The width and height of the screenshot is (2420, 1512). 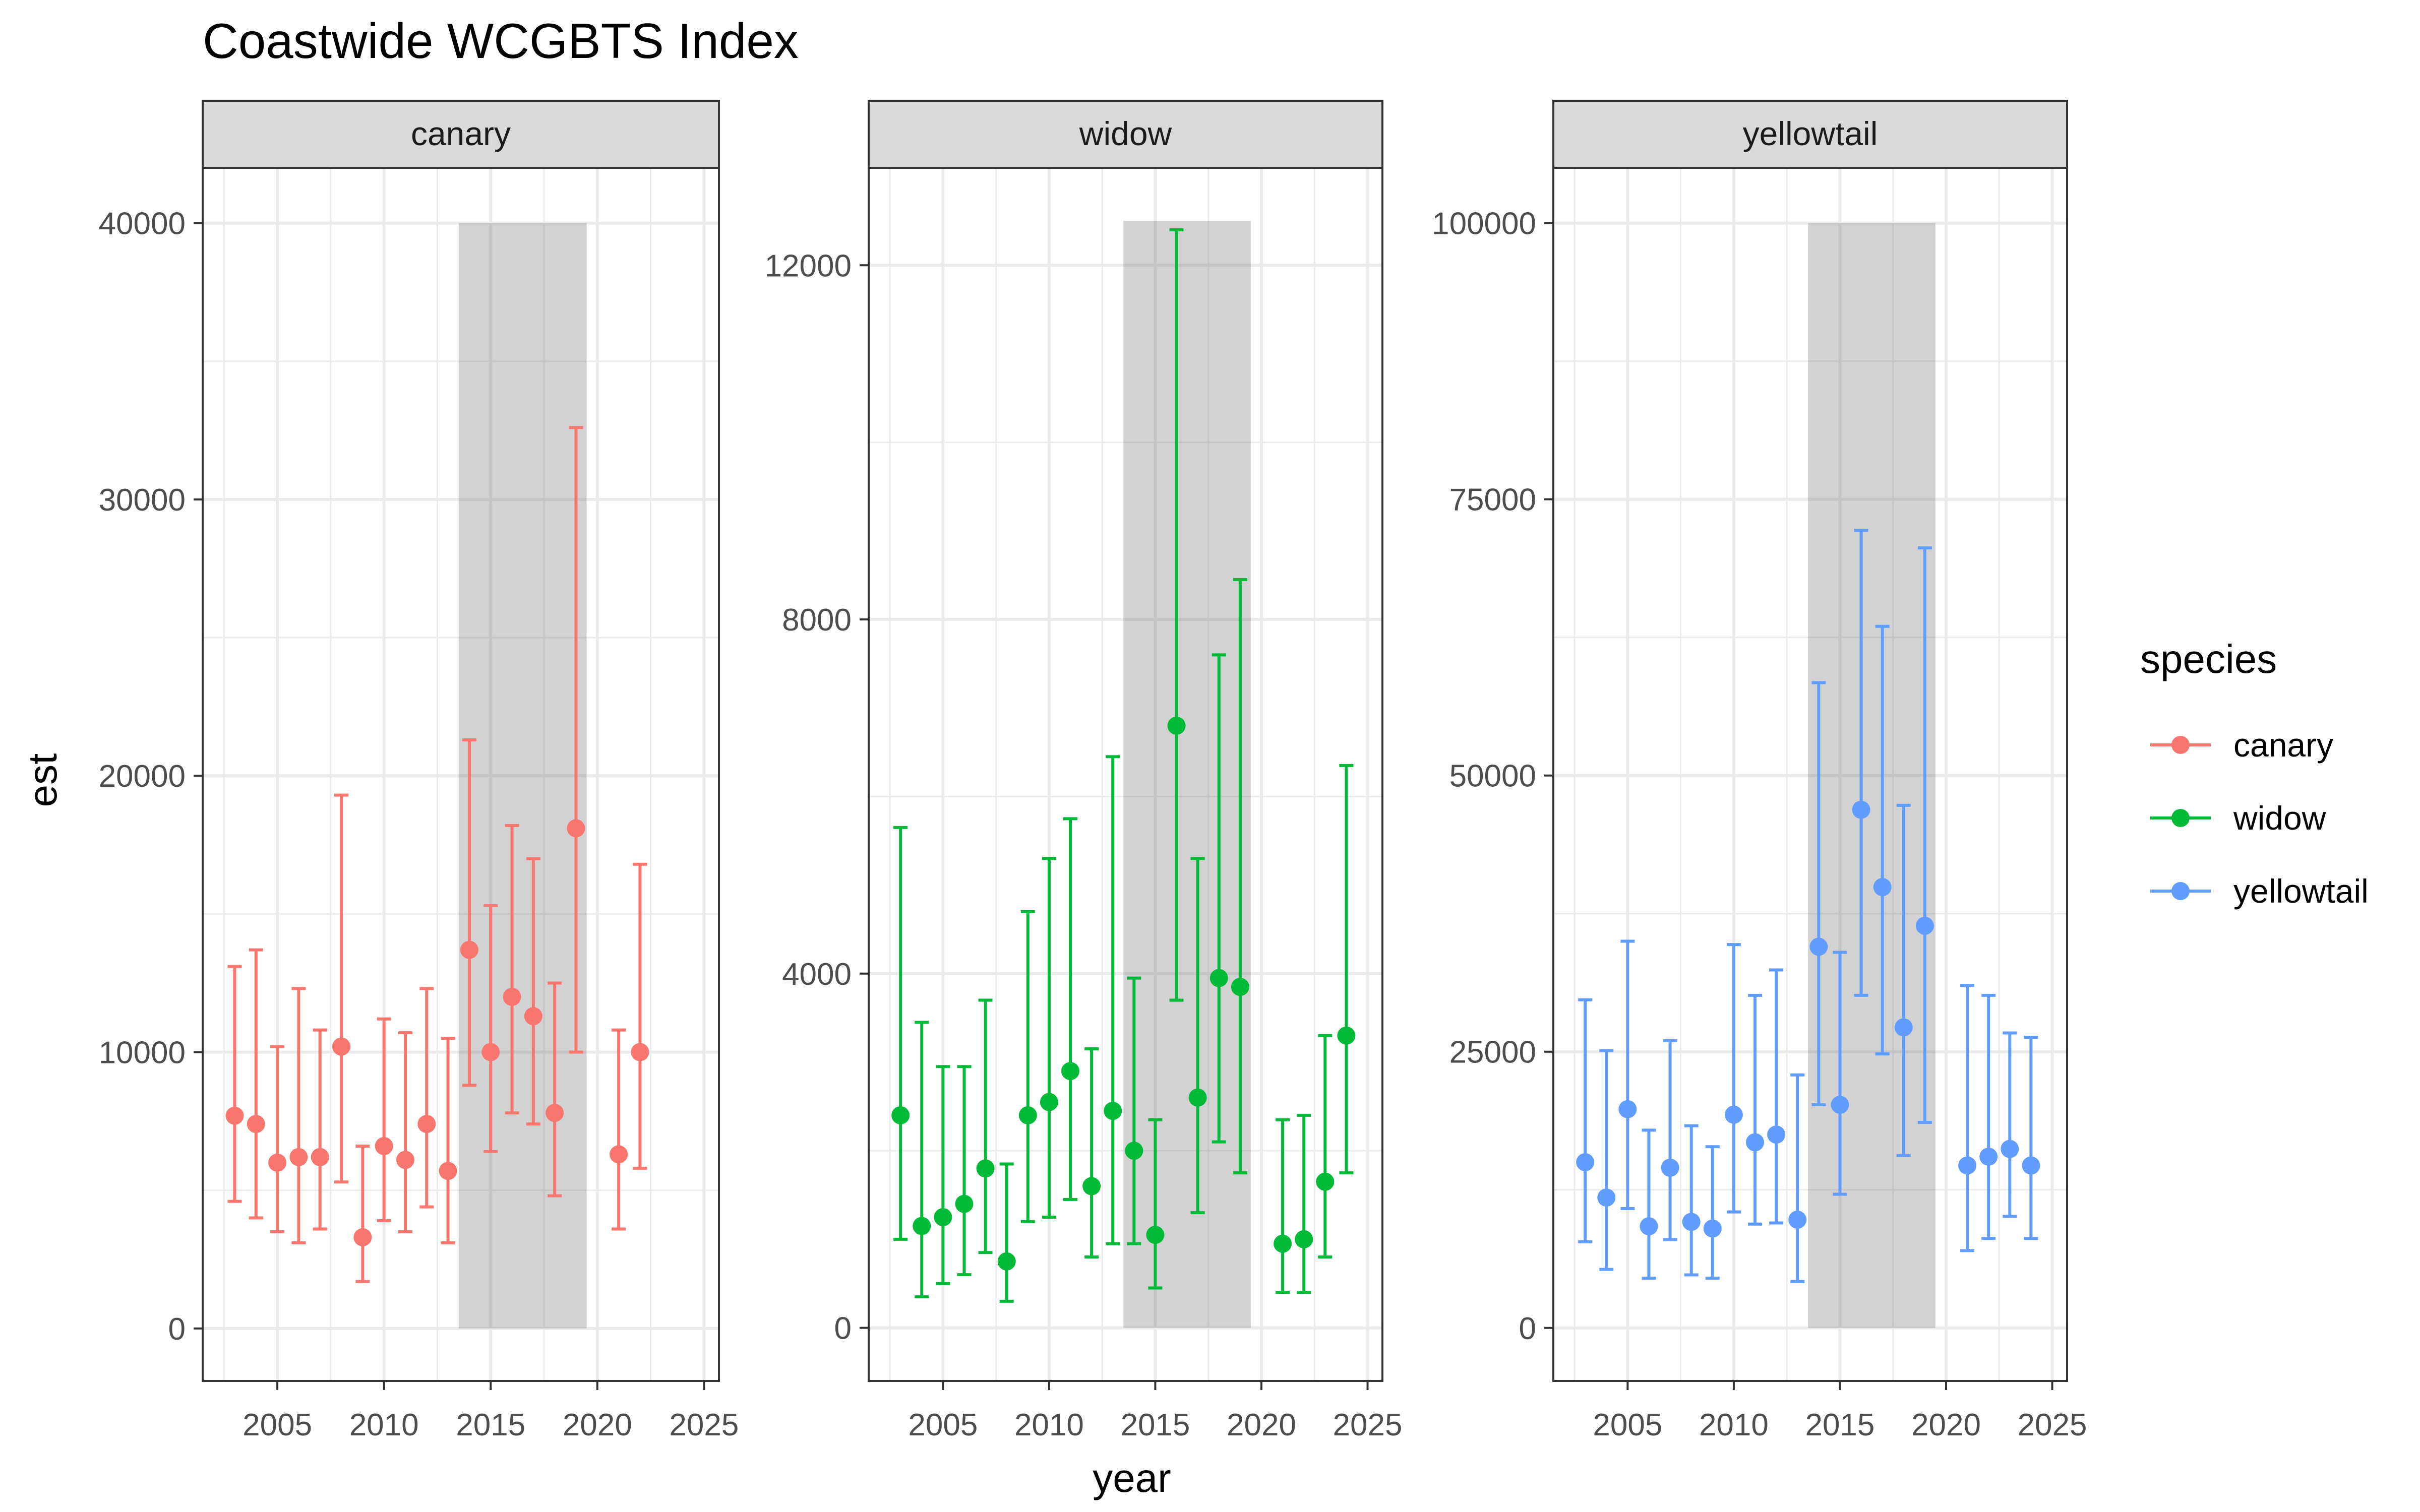 I want to click on point-canary-2016, so click(x=512, y=996).